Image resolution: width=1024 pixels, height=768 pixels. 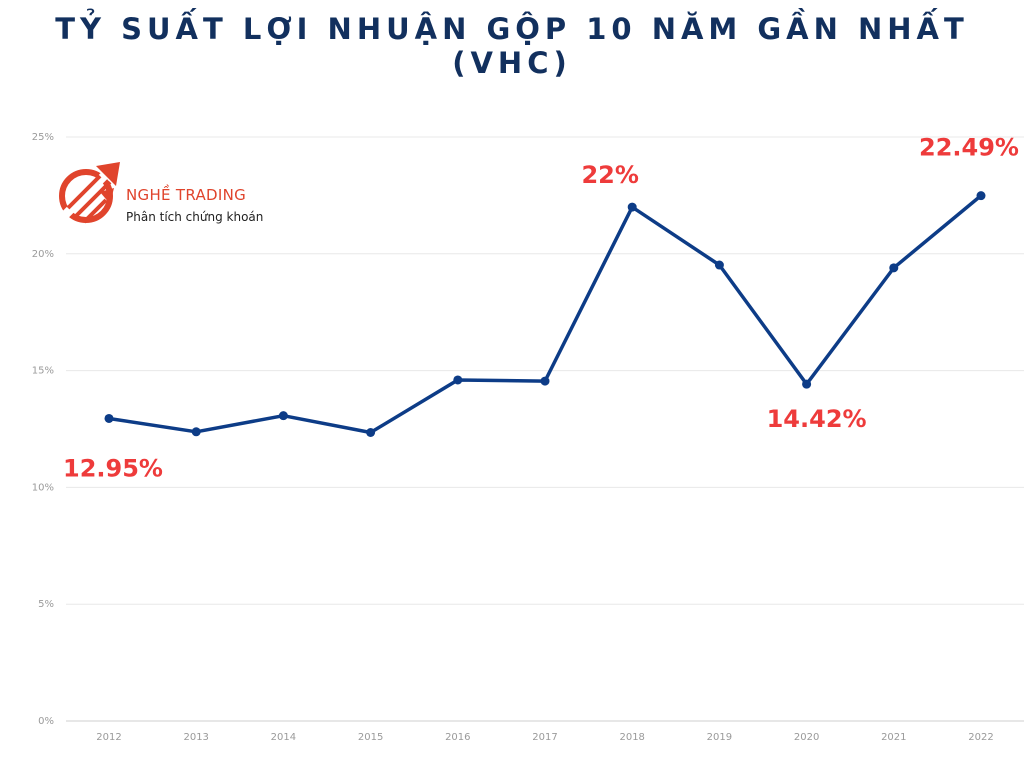 What do you see at coordinates (719, 737) in the screenshot?
I see `x-tick-label: 2019` at bounding box center [719, 737].